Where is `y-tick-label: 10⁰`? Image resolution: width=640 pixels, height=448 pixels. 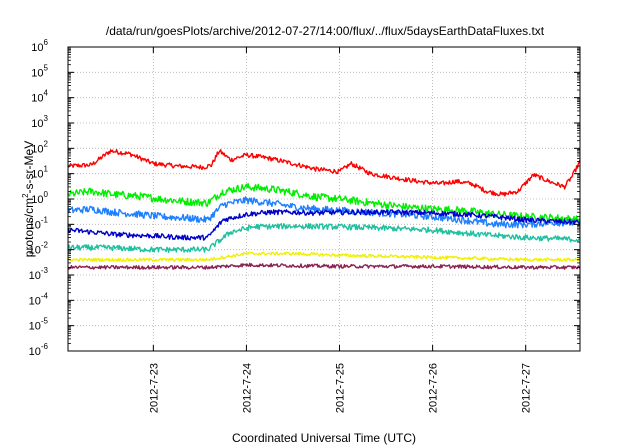 y-tick-label: 10⁰ is located at coordinates (39, 198).